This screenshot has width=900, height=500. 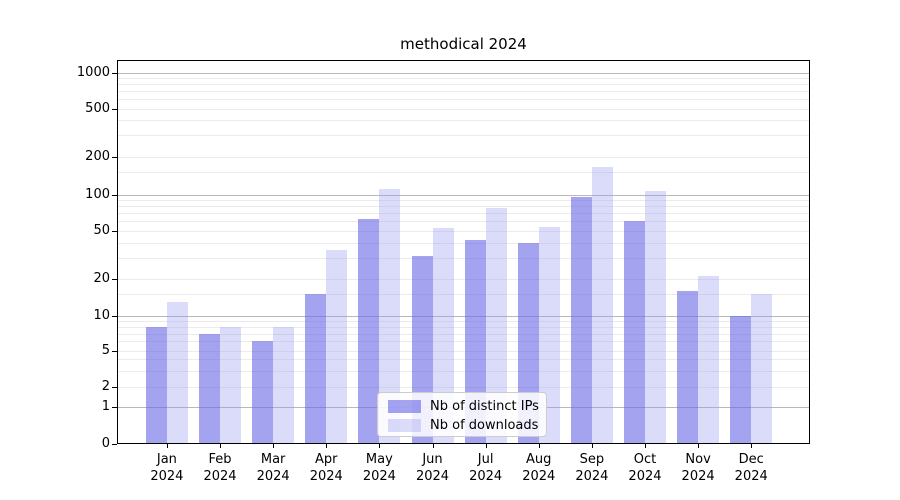 I want to click on bar-distinct-ips-nov, so click(x=687, y=367).